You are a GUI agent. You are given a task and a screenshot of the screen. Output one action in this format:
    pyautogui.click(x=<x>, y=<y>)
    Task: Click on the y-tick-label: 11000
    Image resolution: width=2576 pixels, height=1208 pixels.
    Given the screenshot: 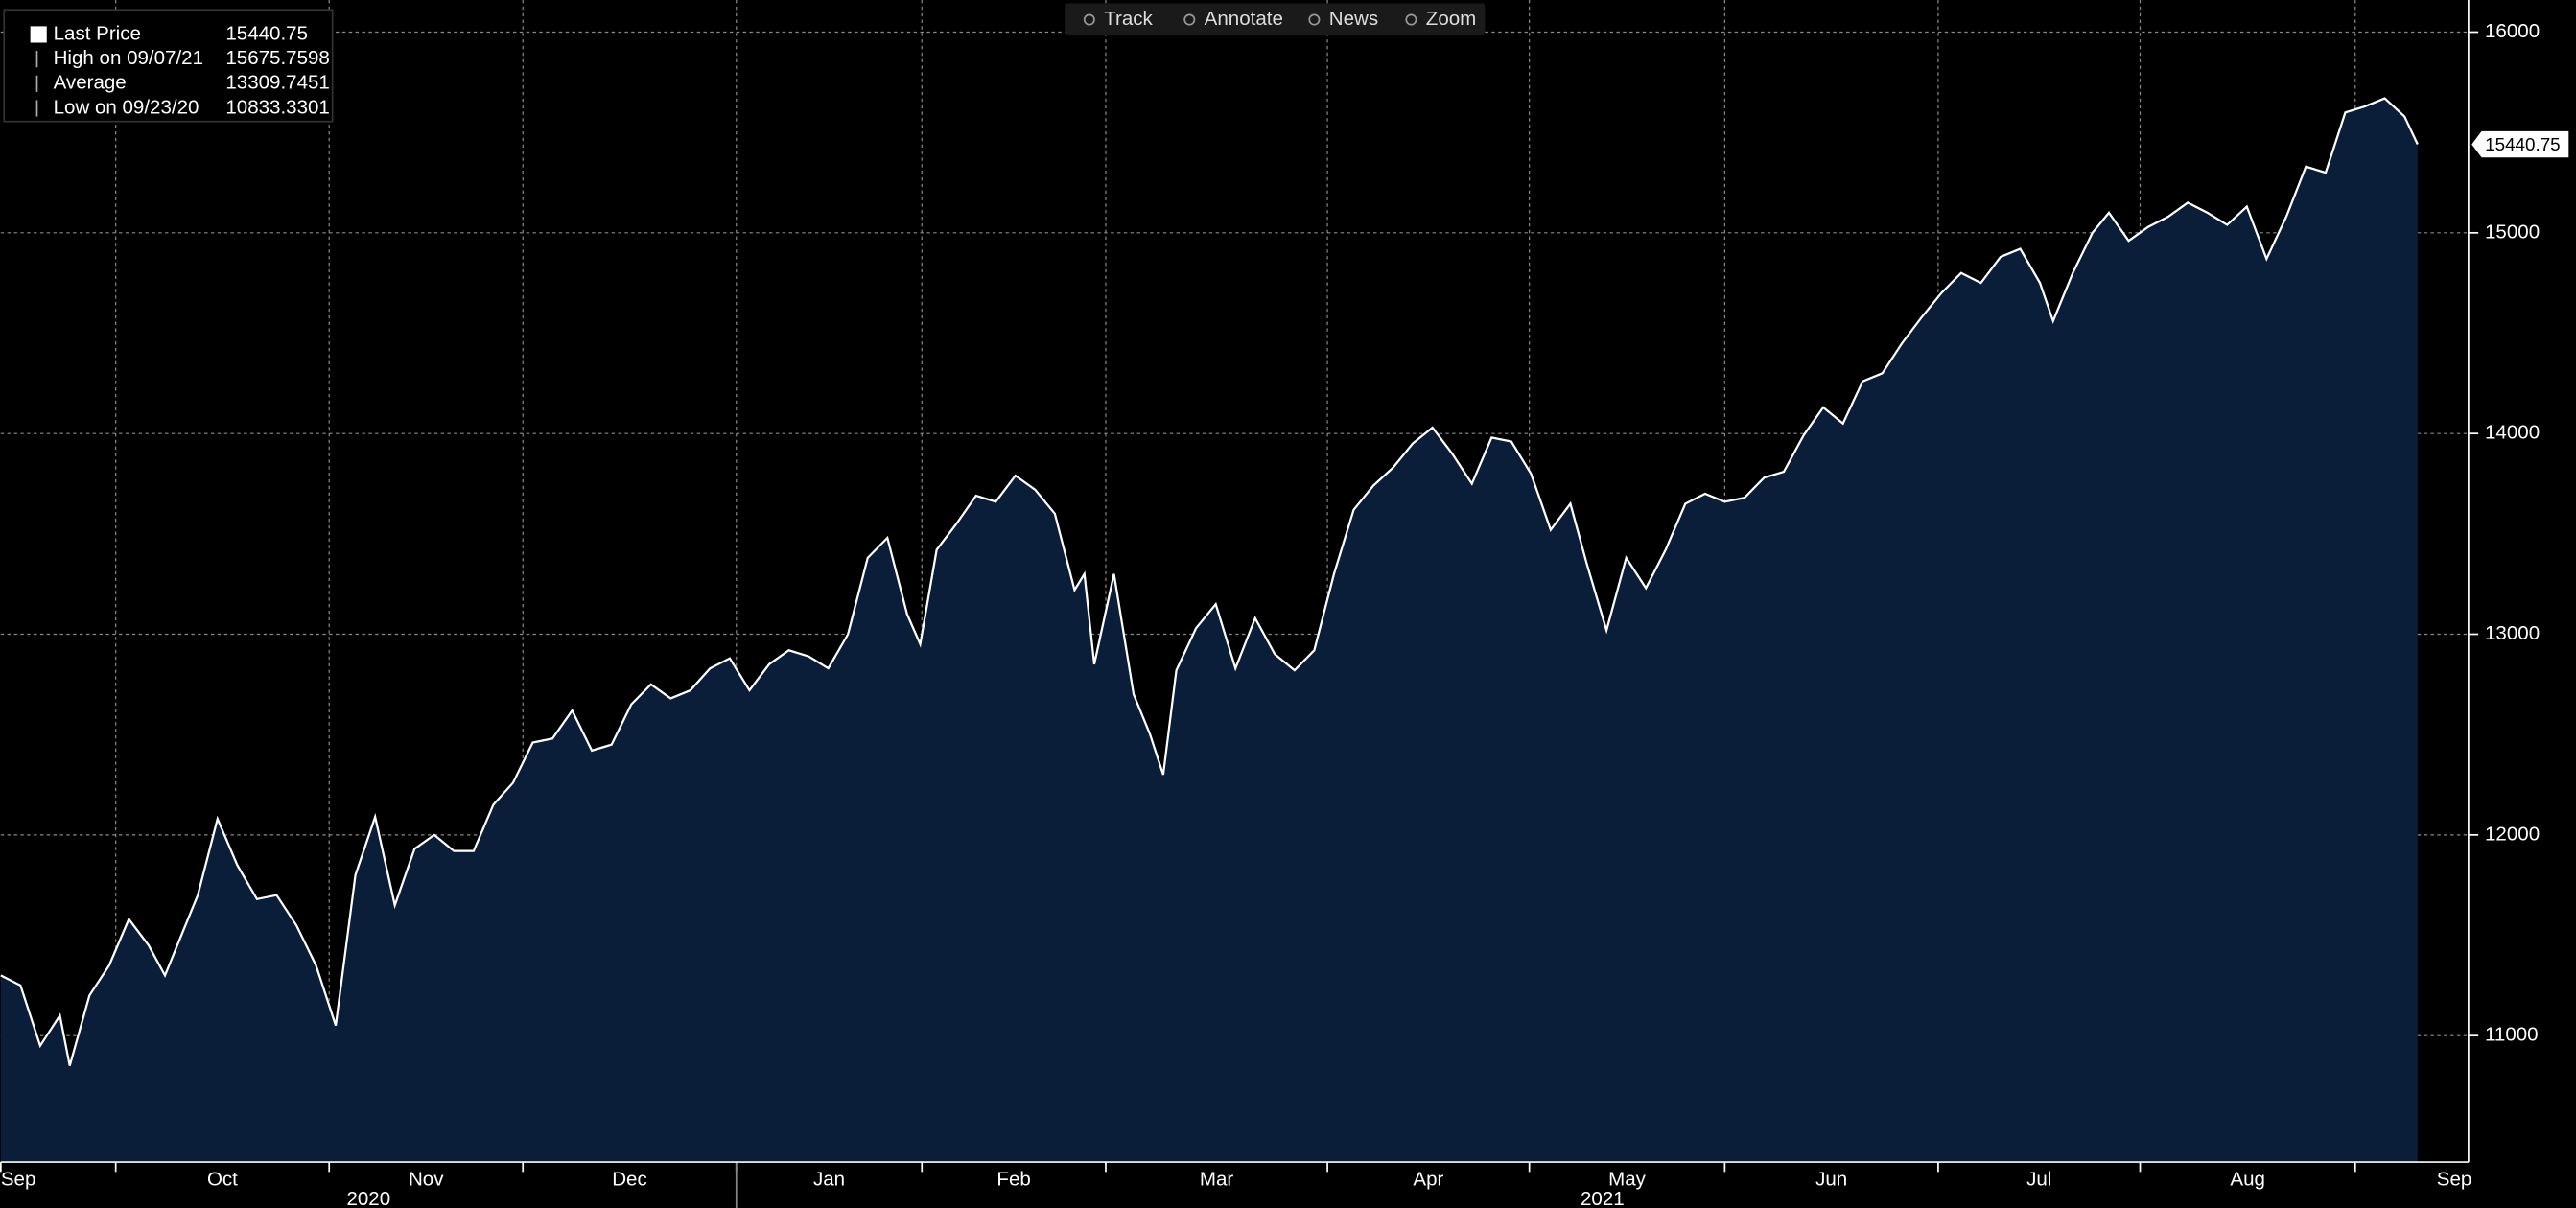 What is the action you would take?
    pyautogui.click(x=2512, y=1035)
    